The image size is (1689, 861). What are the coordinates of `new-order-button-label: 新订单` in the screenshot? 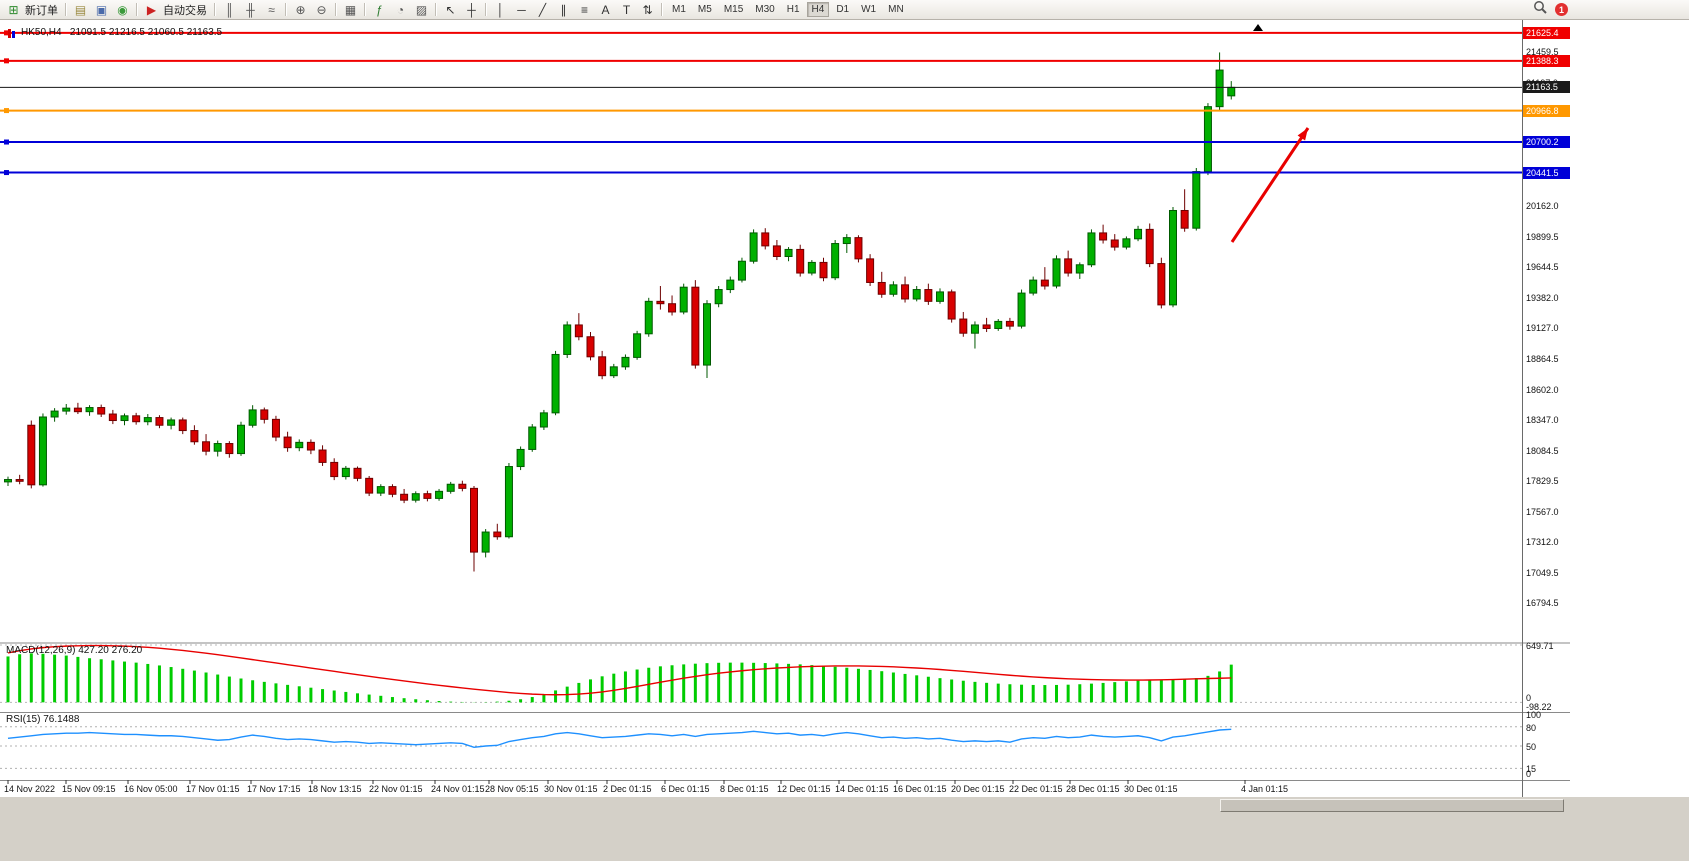 It's located at (41, 10).